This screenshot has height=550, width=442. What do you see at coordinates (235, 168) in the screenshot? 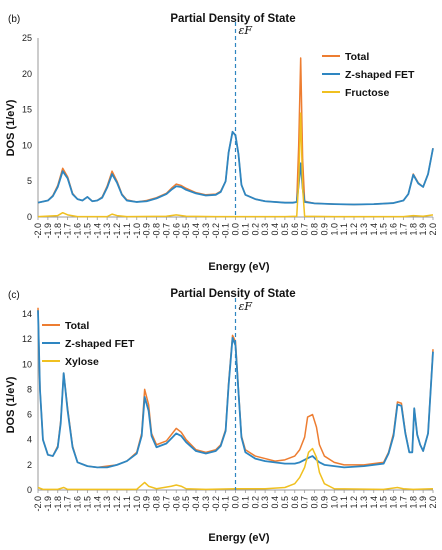
I see `panel-b-series-line-fet` at bounding box center [235, 168].